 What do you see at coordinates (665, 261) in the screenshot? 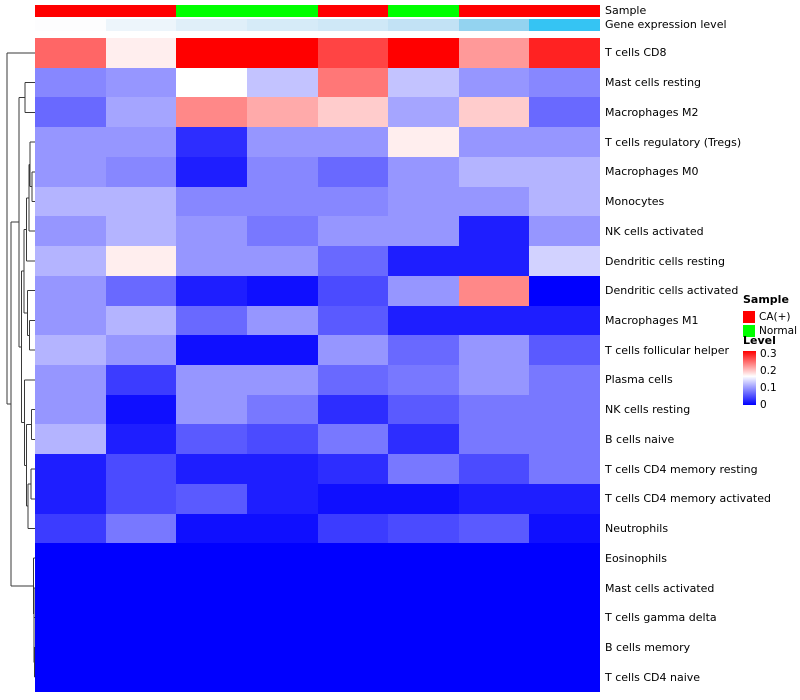
I see `row-label: Dendritic cells resting` at bounding box center [665, 261].